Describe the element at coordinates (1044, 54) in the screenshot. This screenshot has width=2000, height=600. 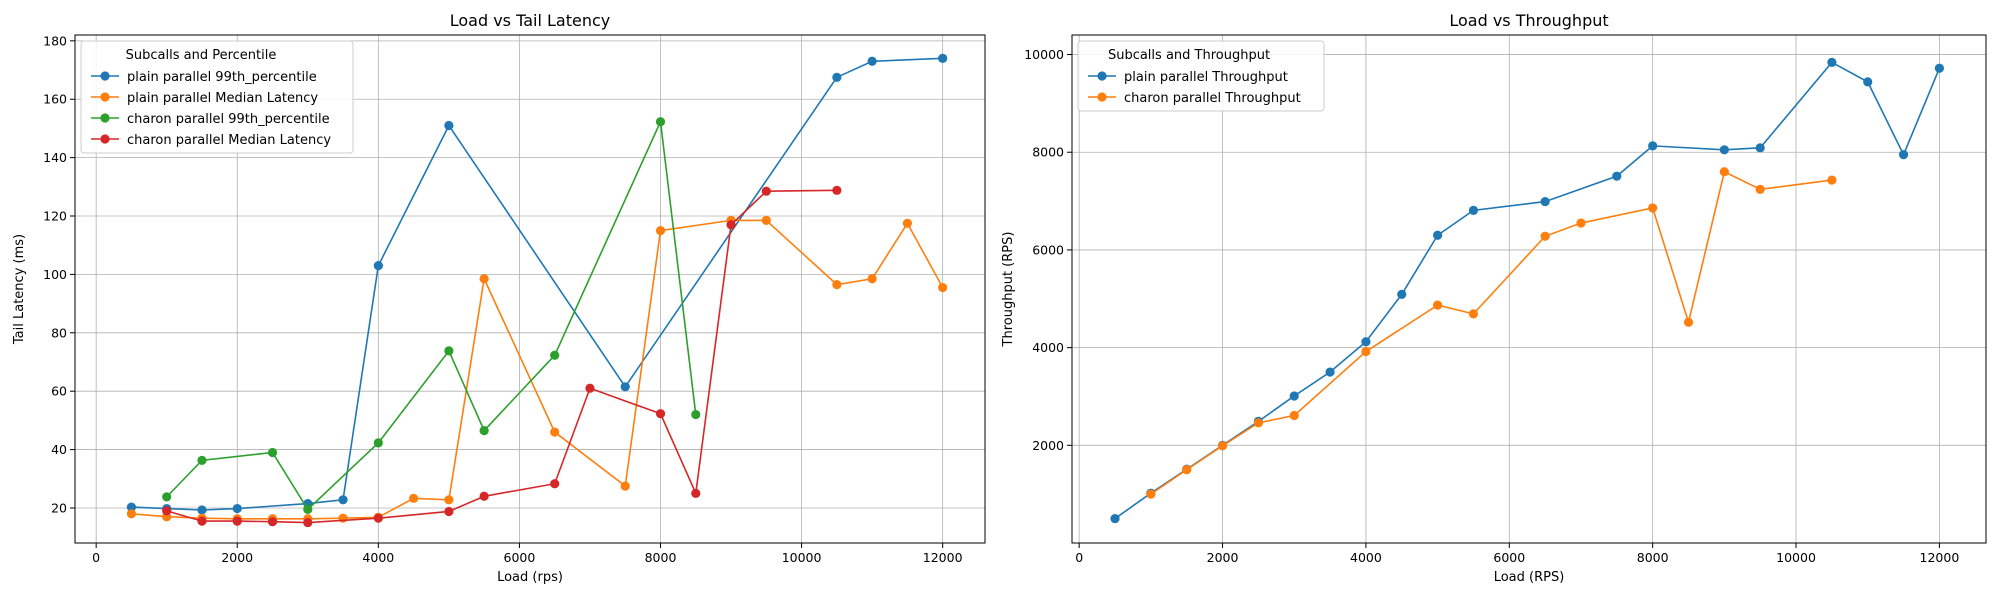
I see `y-tick-label: 10000` at that location.